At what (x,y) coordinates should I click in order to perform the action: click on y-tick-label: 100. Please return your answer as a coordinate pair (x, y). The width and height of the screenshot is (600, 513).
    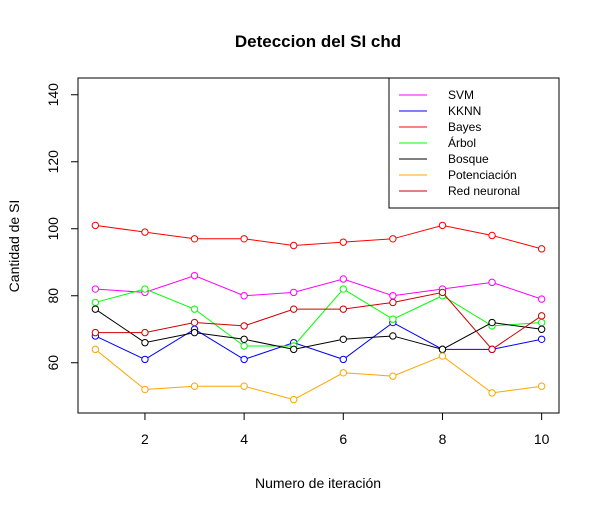
    Looking at the image, I should click on (53, 229).